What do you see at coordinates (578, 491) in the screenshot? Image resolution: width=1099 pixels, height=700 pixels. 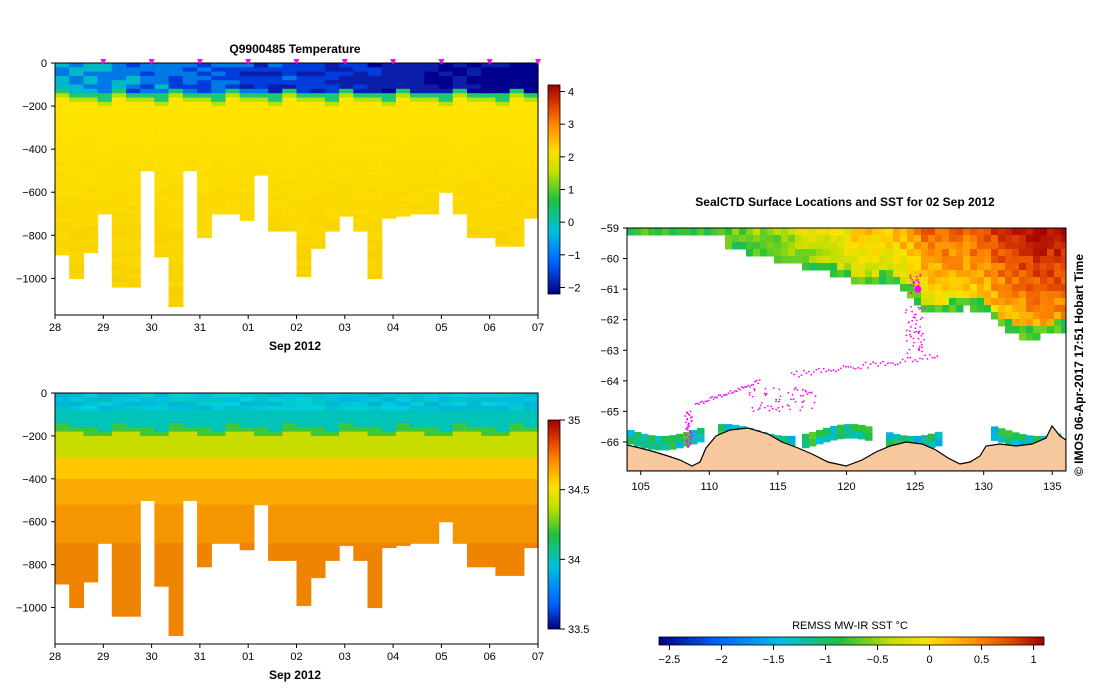 I see `colorbar-tick-label: 34.5` at bounding box center [578, 491].